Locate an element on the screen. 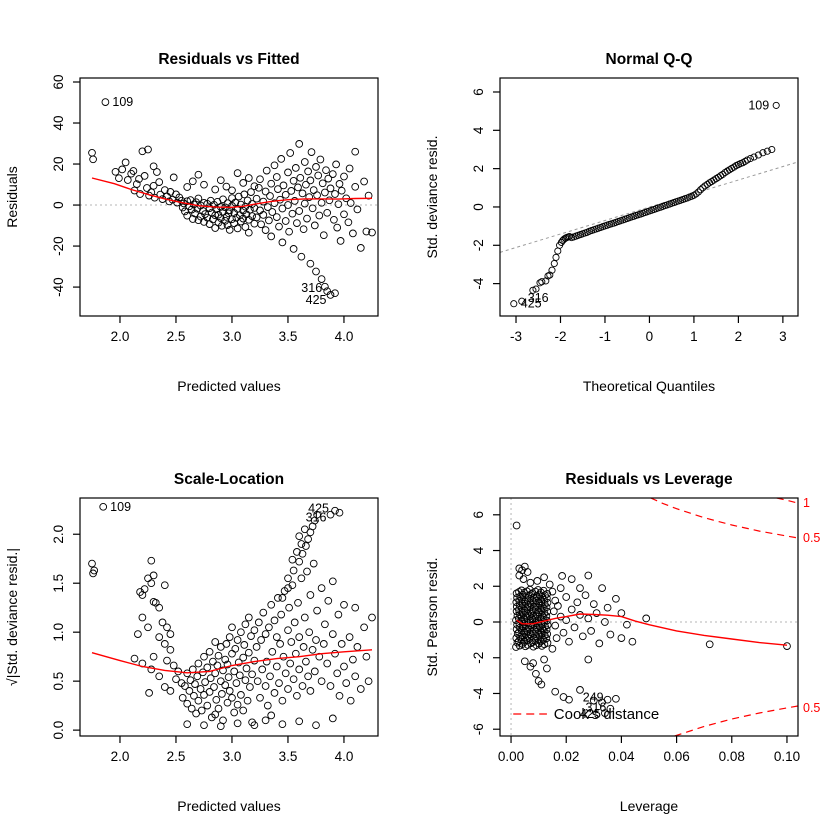 This screenshot has height=840, width=840. panel-title: Residuals vs Fitted is located at coordinates (228, 59).